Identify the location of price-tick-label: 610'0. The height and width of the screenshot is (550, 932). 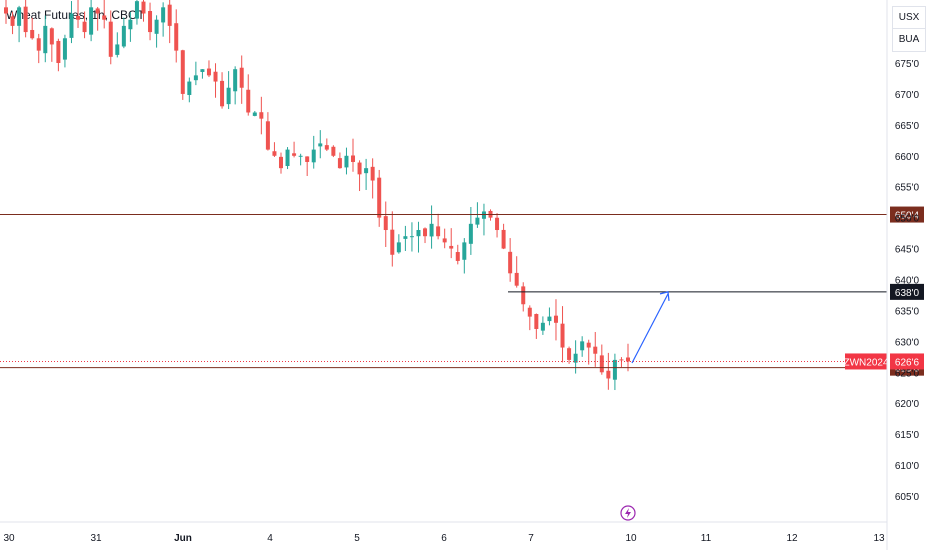
(907, 466).